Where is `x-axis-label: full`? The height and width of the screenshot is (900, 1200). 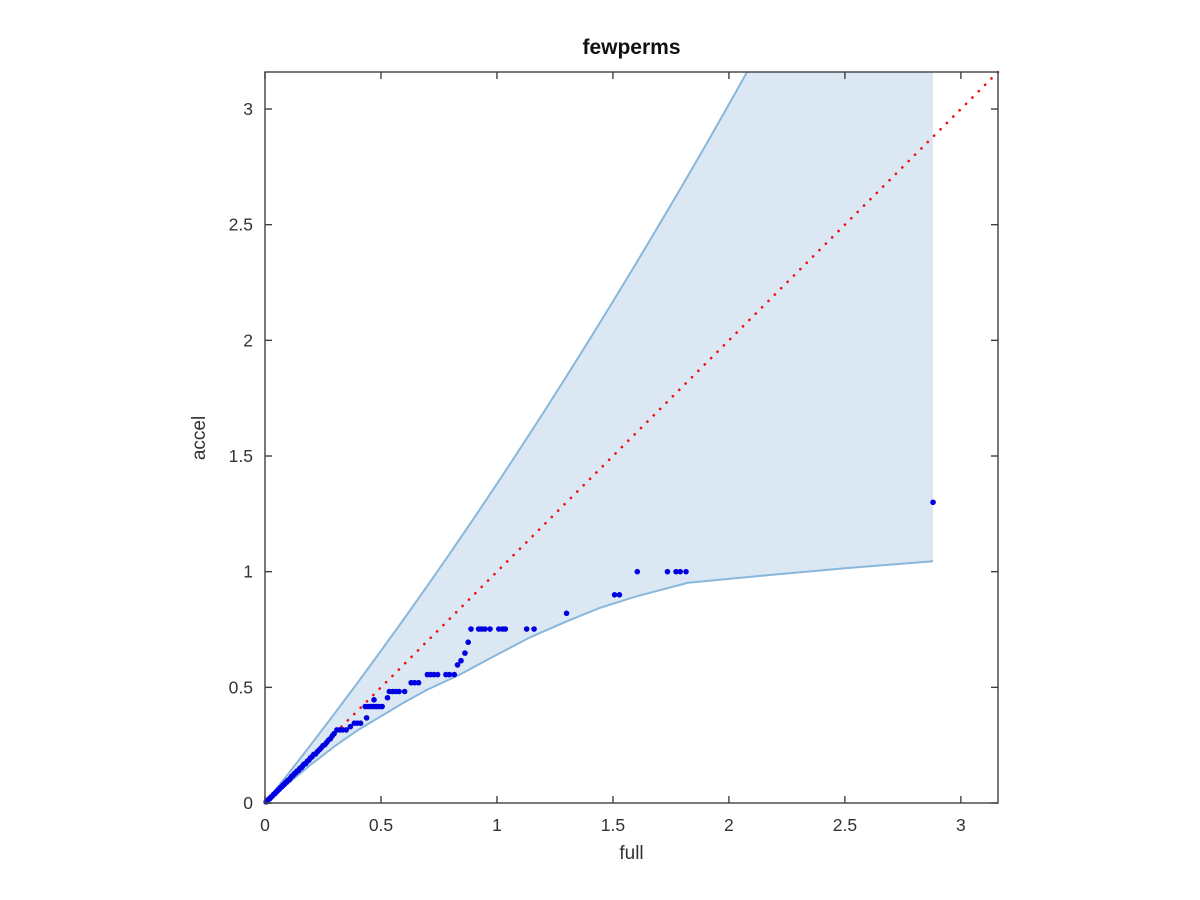 x-axis-label: full is located at coordinates (631, 853).